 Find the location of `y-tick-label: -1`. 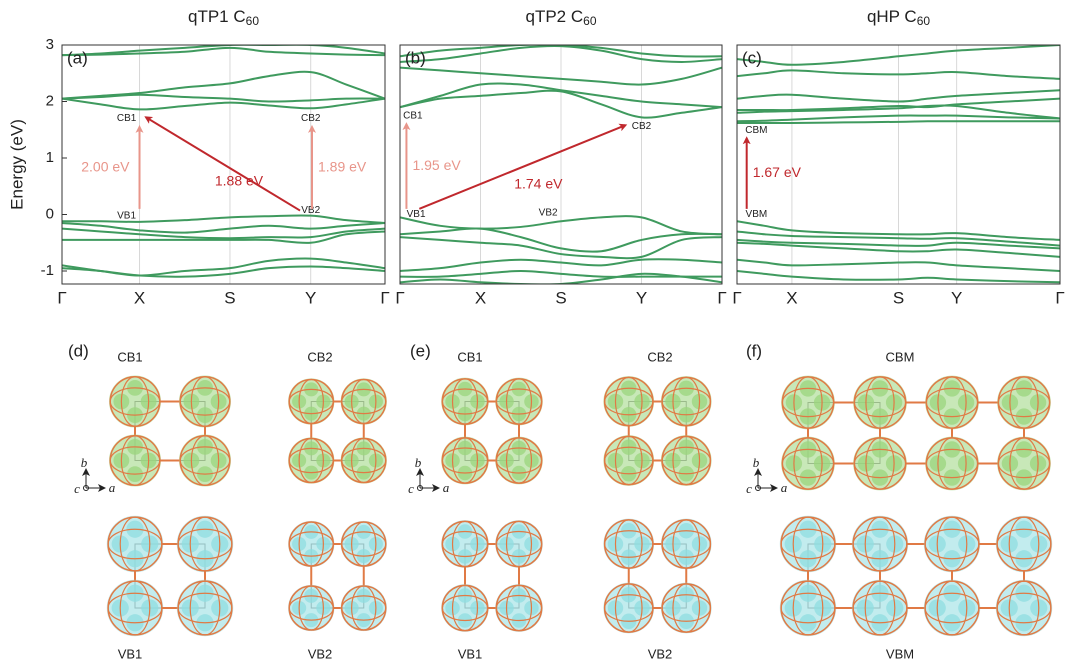

y-tick-label: -1 is located at coordinates (47, 270).